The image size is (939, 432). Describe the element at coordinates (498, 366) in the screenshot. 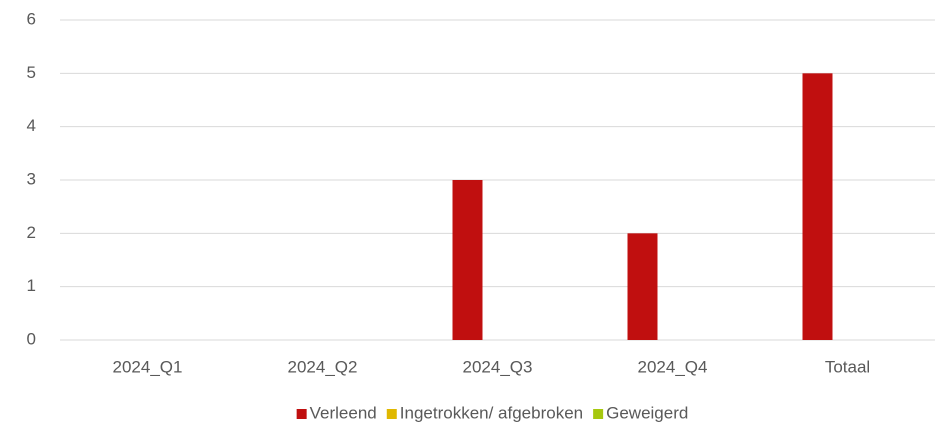

I see `x-tick-label: 2024_Q3` at that location.